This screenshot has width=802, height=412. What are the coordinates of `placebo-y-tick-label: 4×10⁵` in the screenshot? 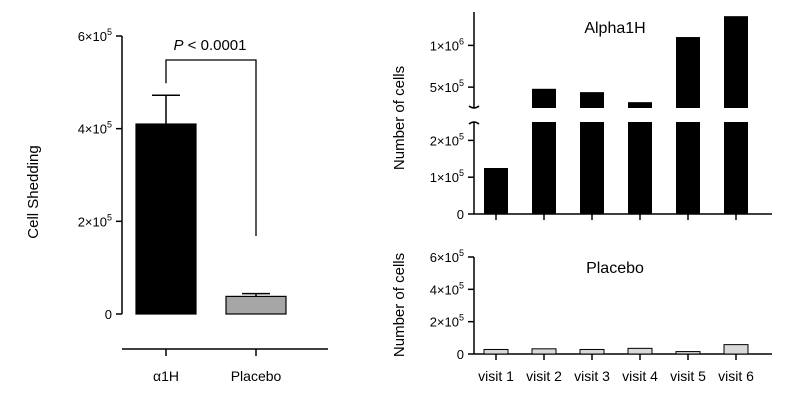 It's located at (447, 288).